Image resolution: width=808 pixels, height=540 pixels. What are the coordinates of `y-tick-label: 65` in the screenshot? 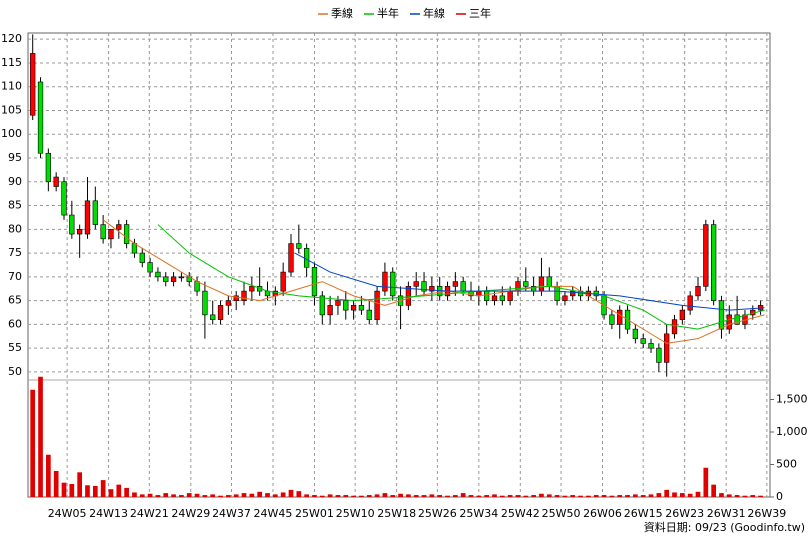 It's located at (15, 300).